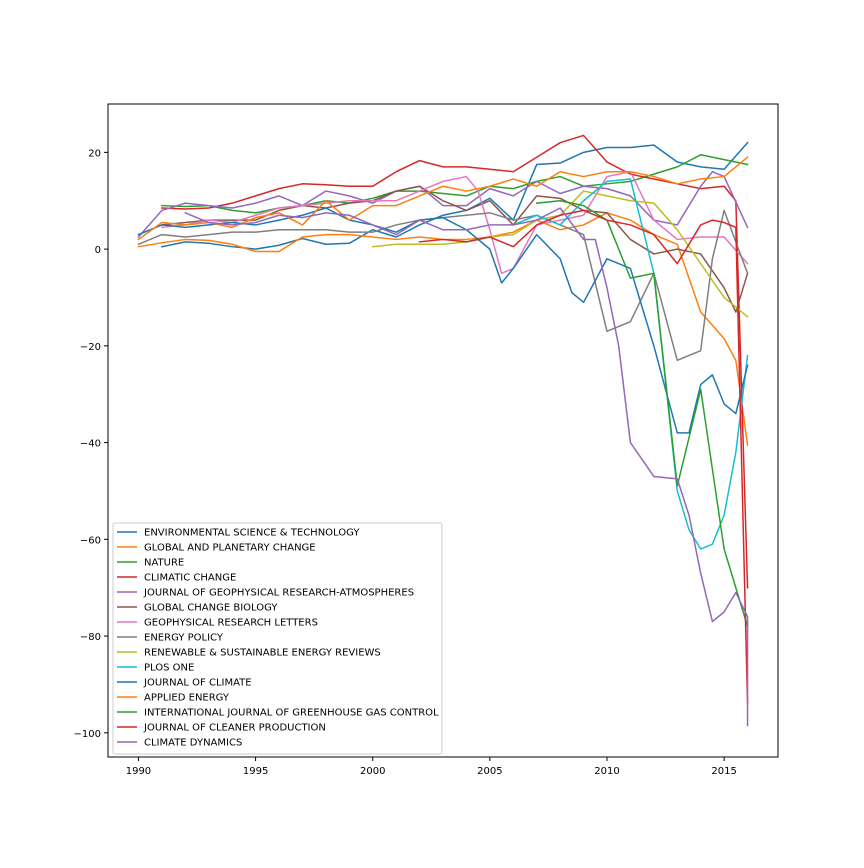 The width and height of the screenshot is (864, 868). Describe the element at coordinates (90, 540) in the screenshot. I see `y-tick-label: −60` at that location.